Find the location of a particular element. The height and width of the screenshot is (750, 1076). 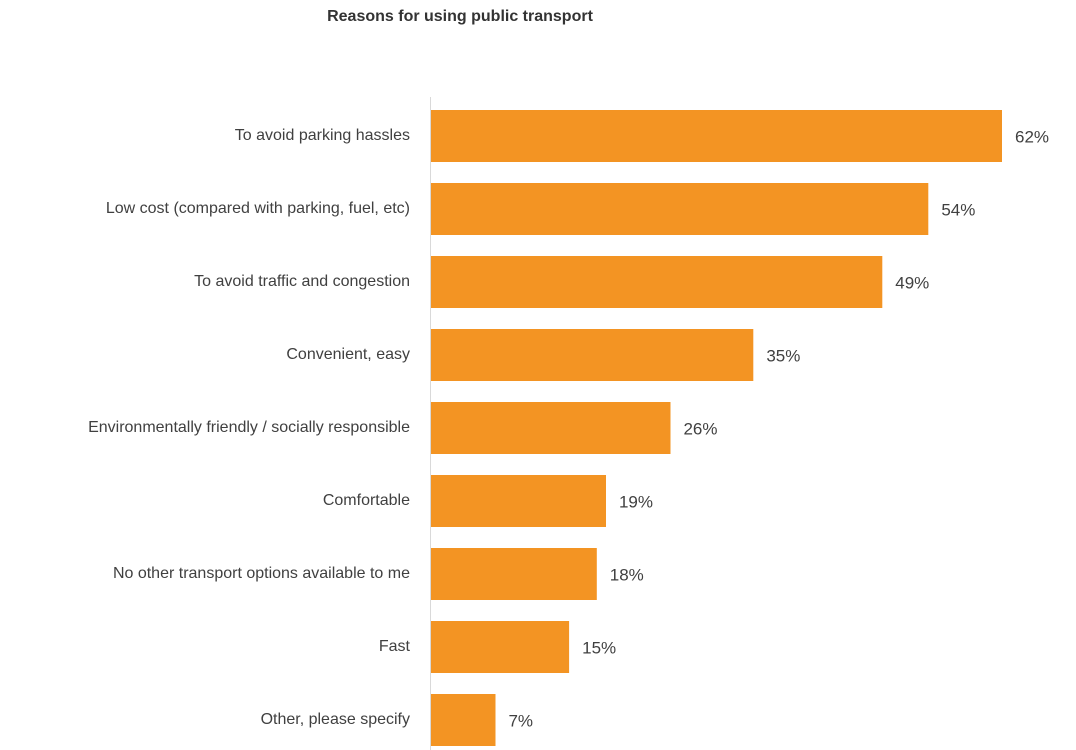

category-label-5: Comfortable is located at coordinates (366, 500).